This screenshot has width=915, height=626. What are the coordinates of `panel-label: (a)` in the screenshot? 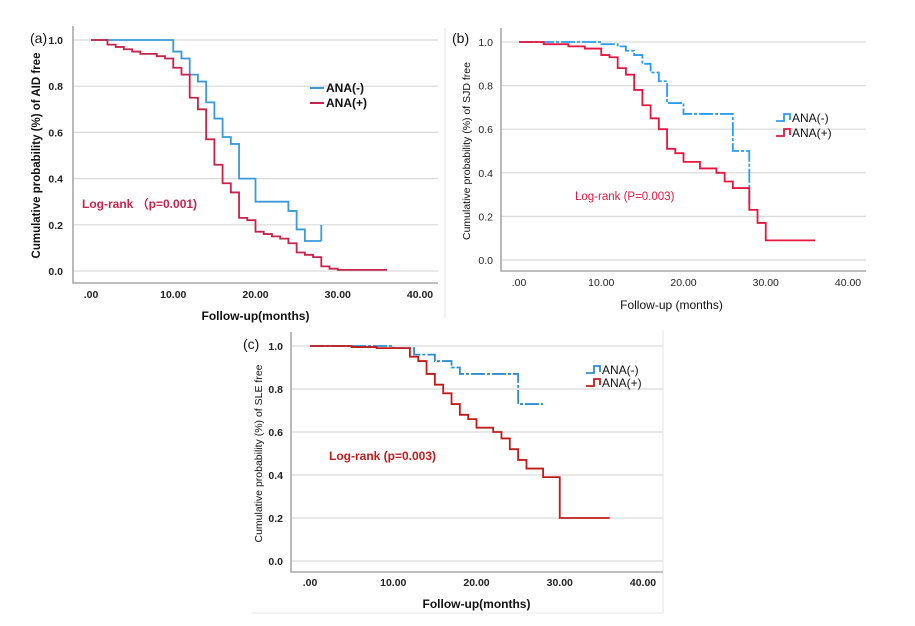 It's located at (38, 38).